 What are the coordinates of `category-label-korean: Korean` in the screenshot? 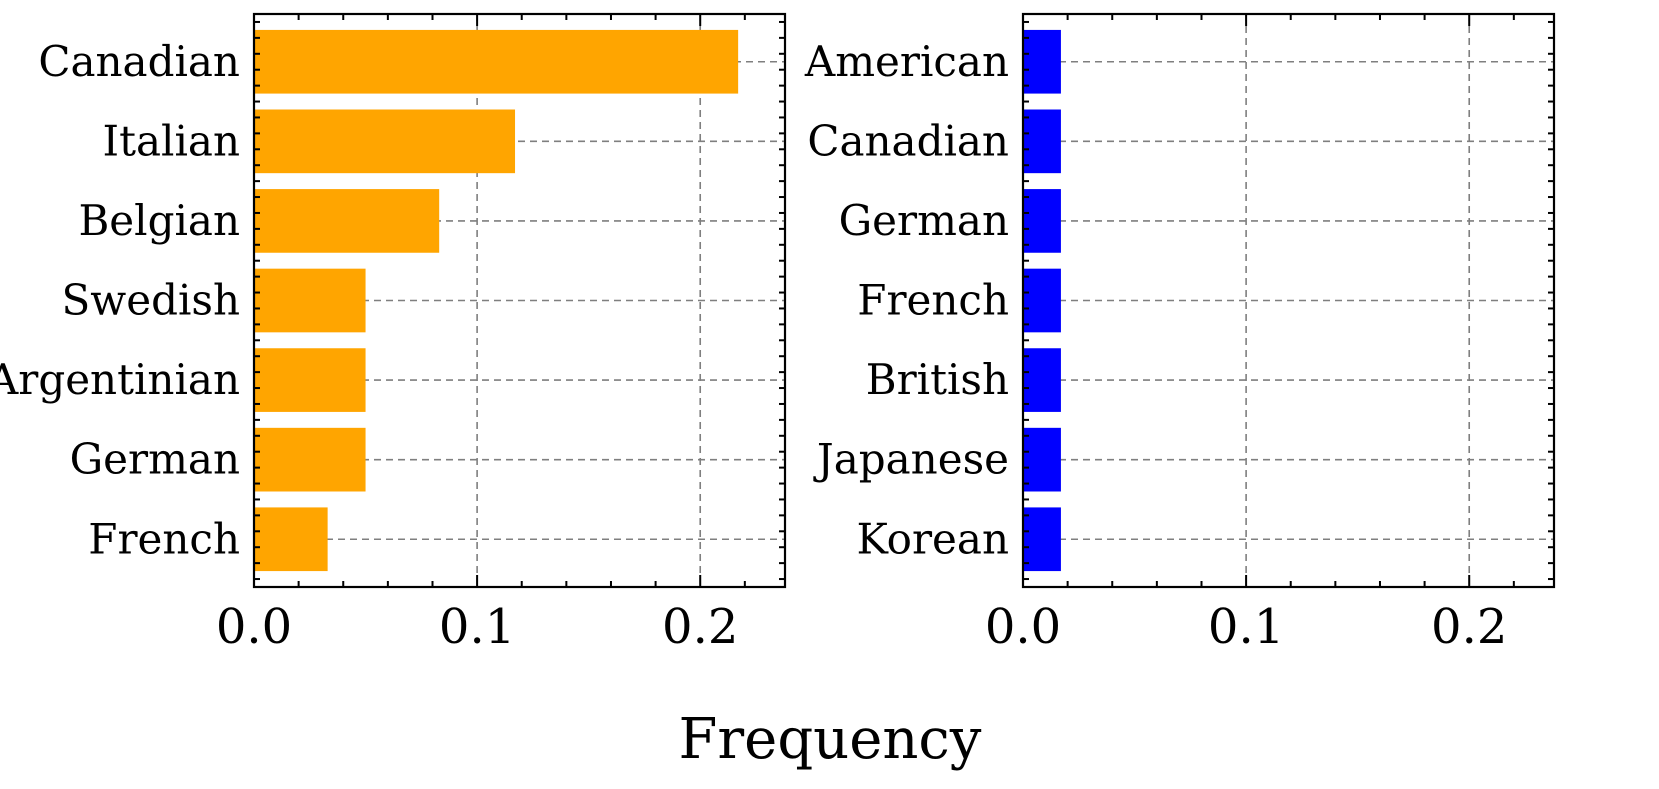 It's located at (932, 538).